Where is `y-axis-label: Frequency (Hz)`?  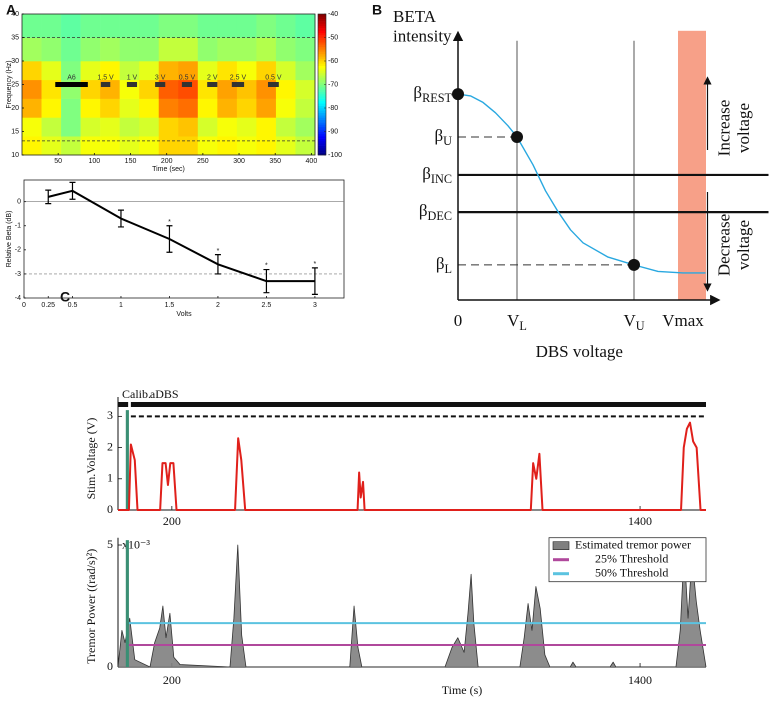 y-axis-label: Frequency (Hz) is located at coordinates (9, 84).